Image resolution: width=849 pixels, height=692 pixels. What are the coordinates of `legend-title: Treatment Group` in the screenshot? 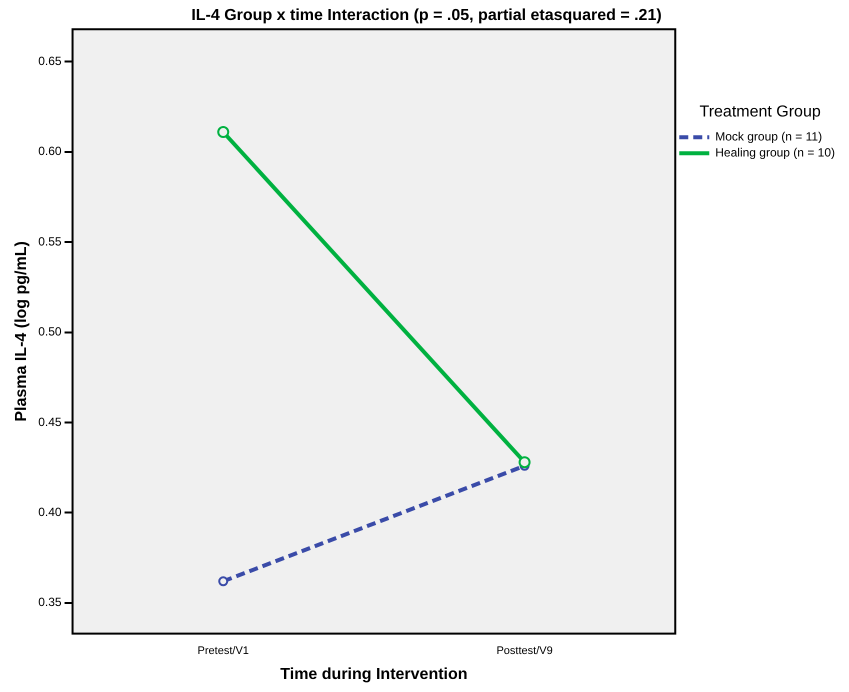 It's located at (760, 111).